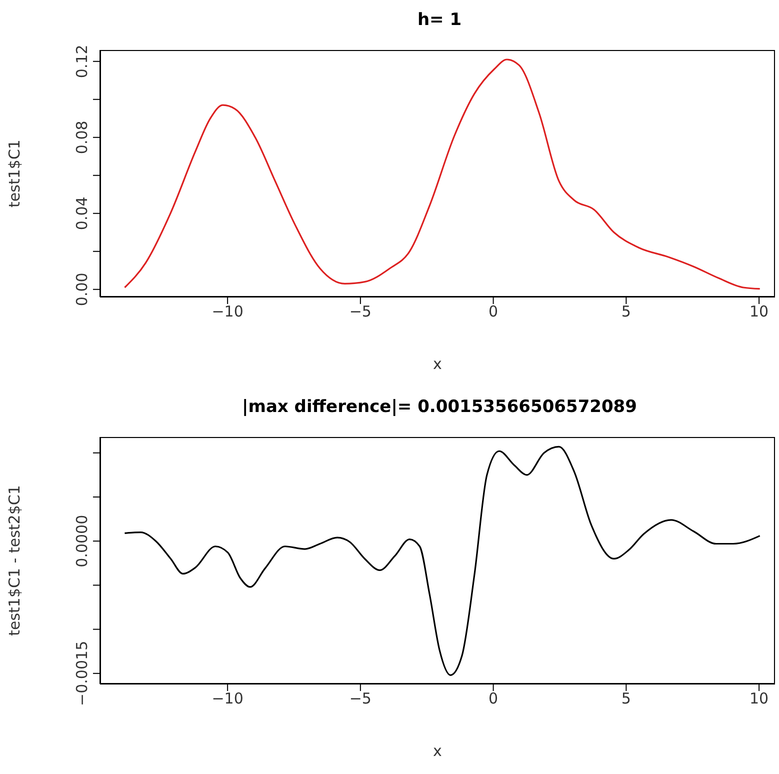 Image resolution: width=779 pixels, height=774 pixels. Describe the element at coordinates (82, 61) in the screenshot. I see `y-tick-label: 0.12` at that location.